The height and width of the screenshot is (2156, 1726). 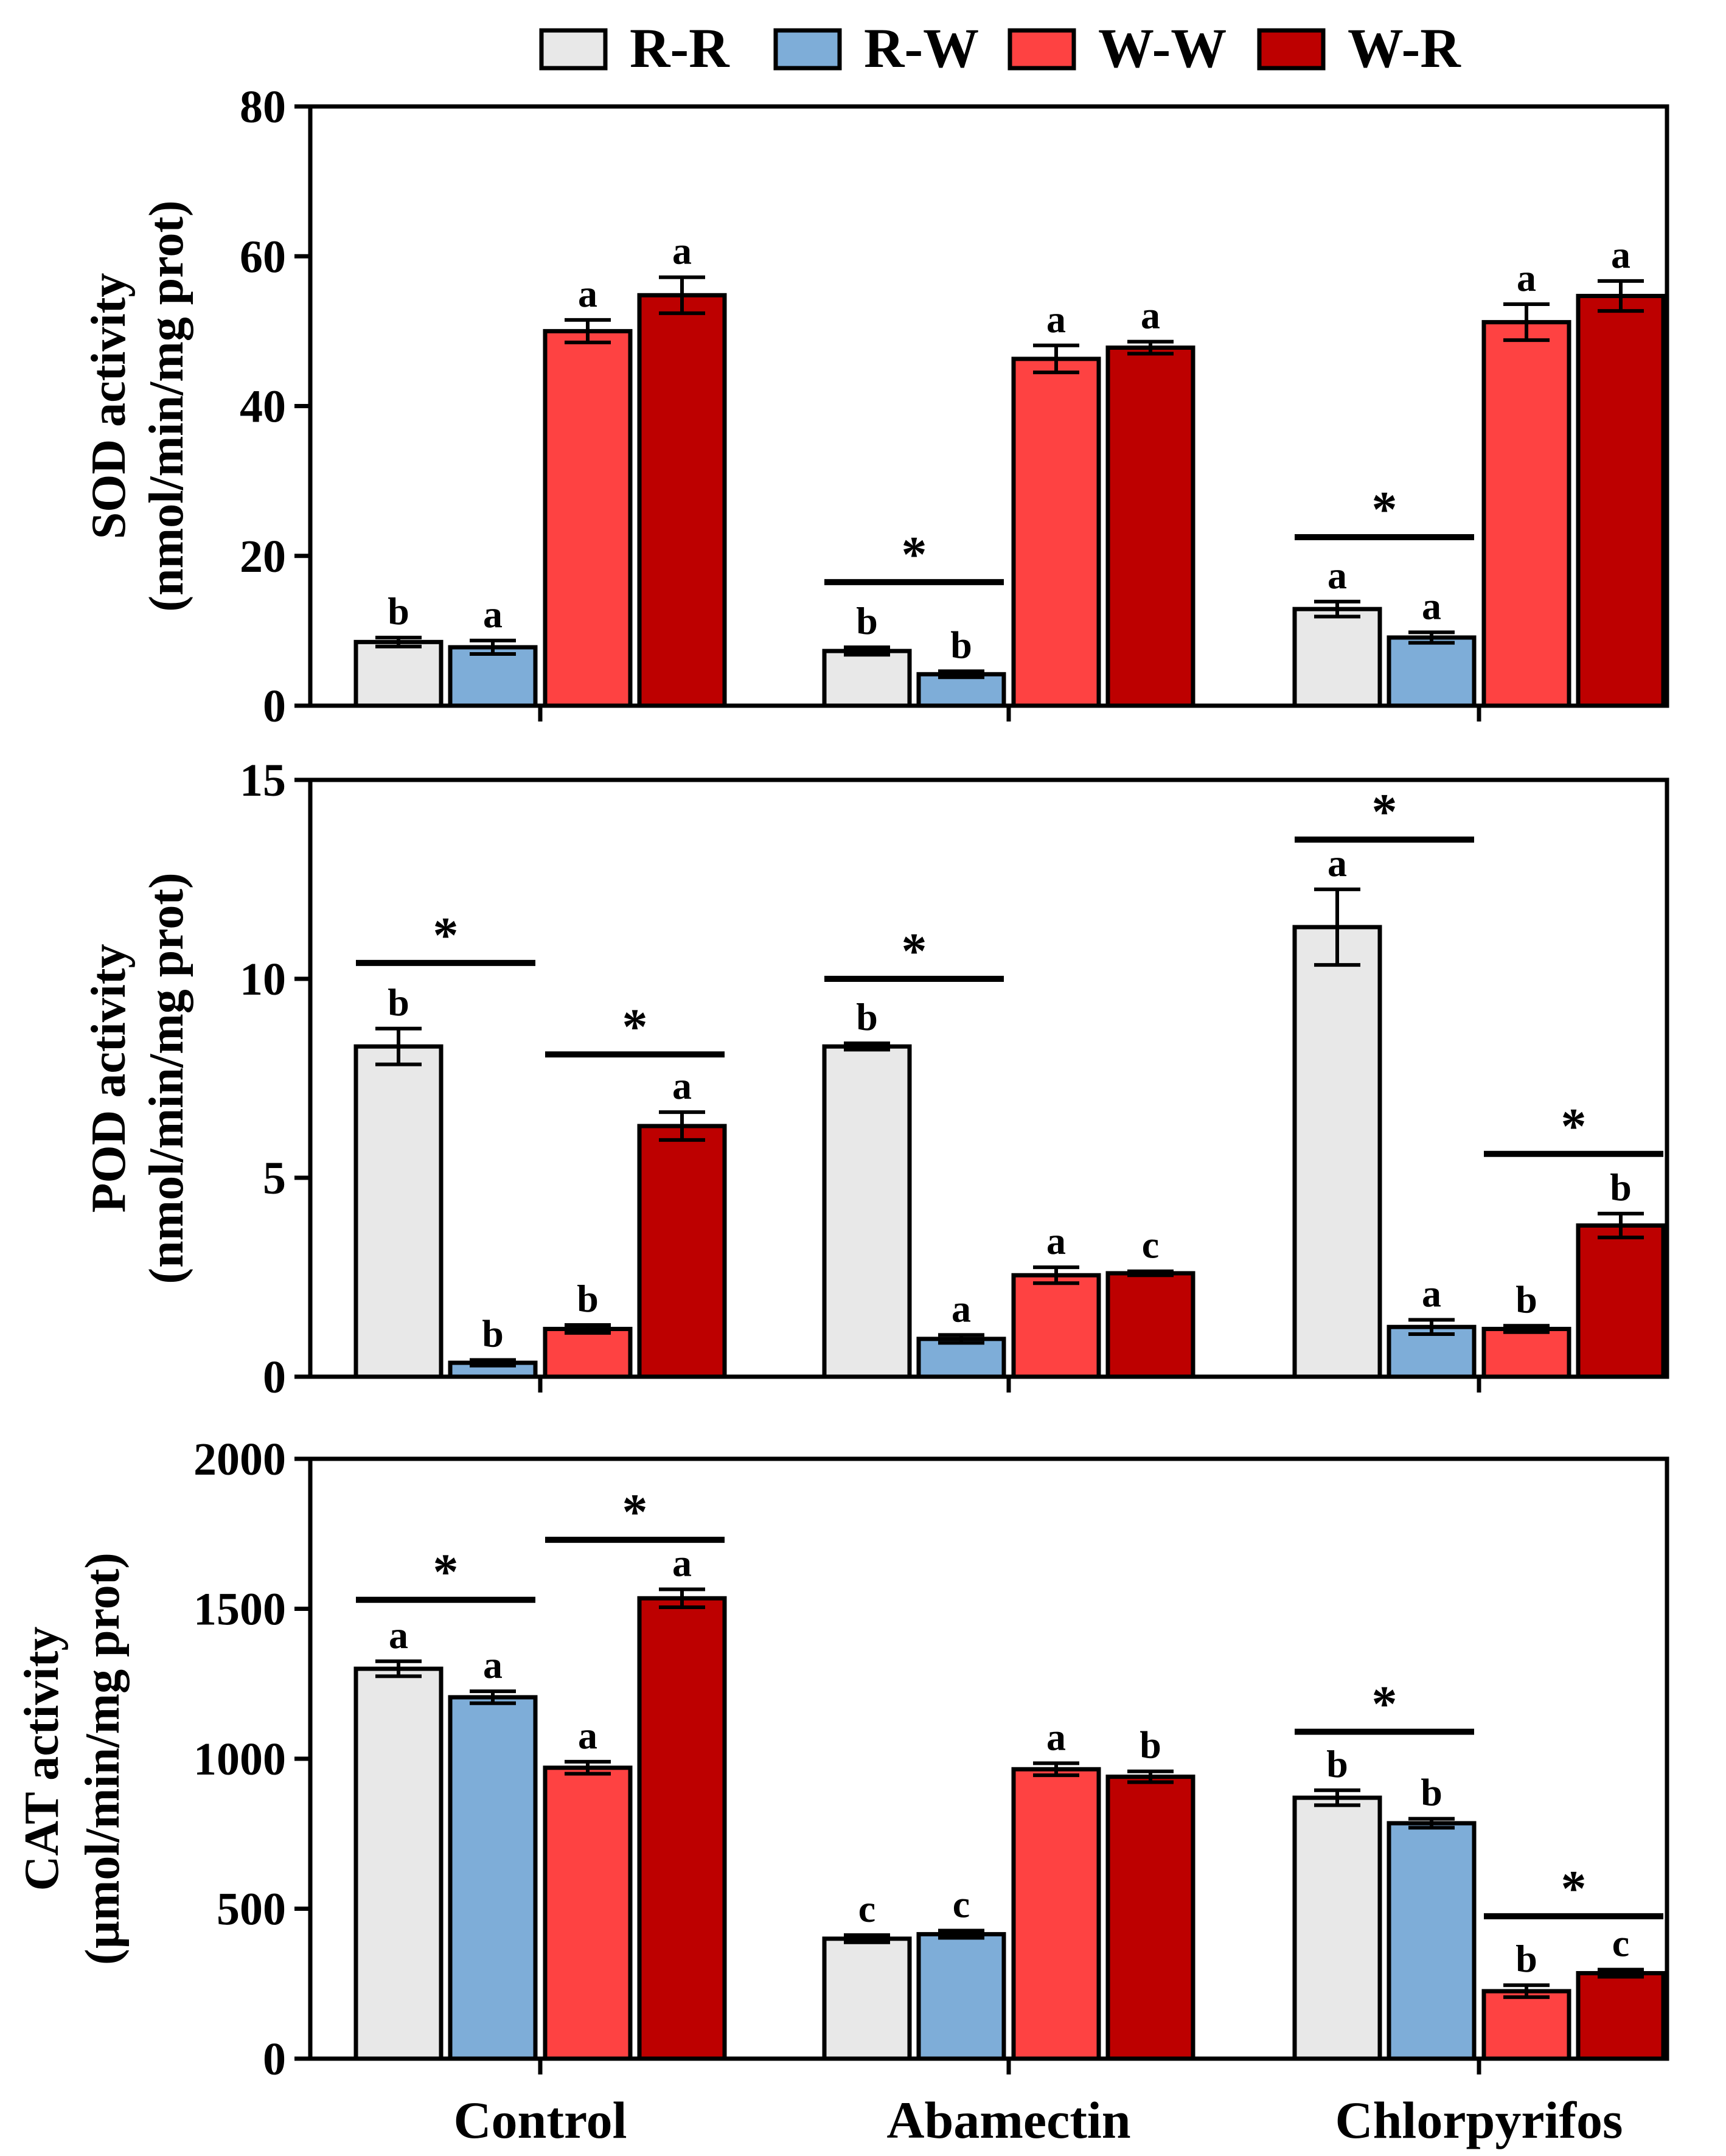 I want to click on y-tick-label: 80, so click(x=263, y=108).